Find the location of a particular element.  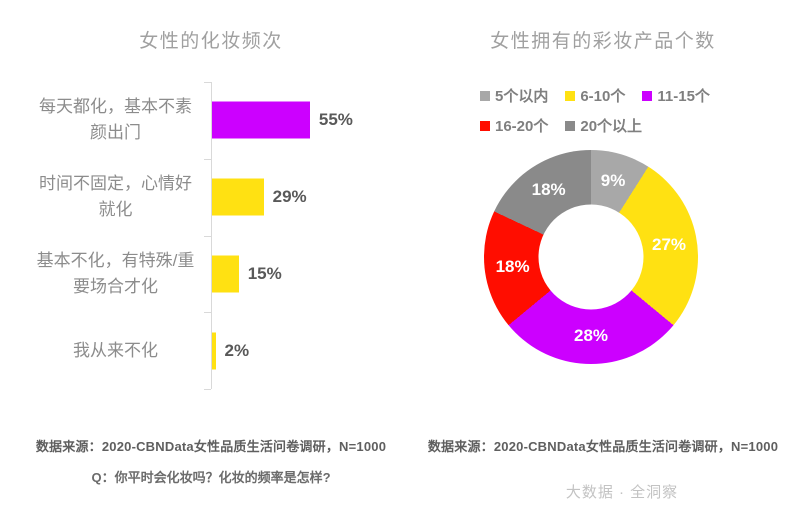

bar-row: 每天都化，基本不素颜出门 55% is located at coordinates (201, 120).